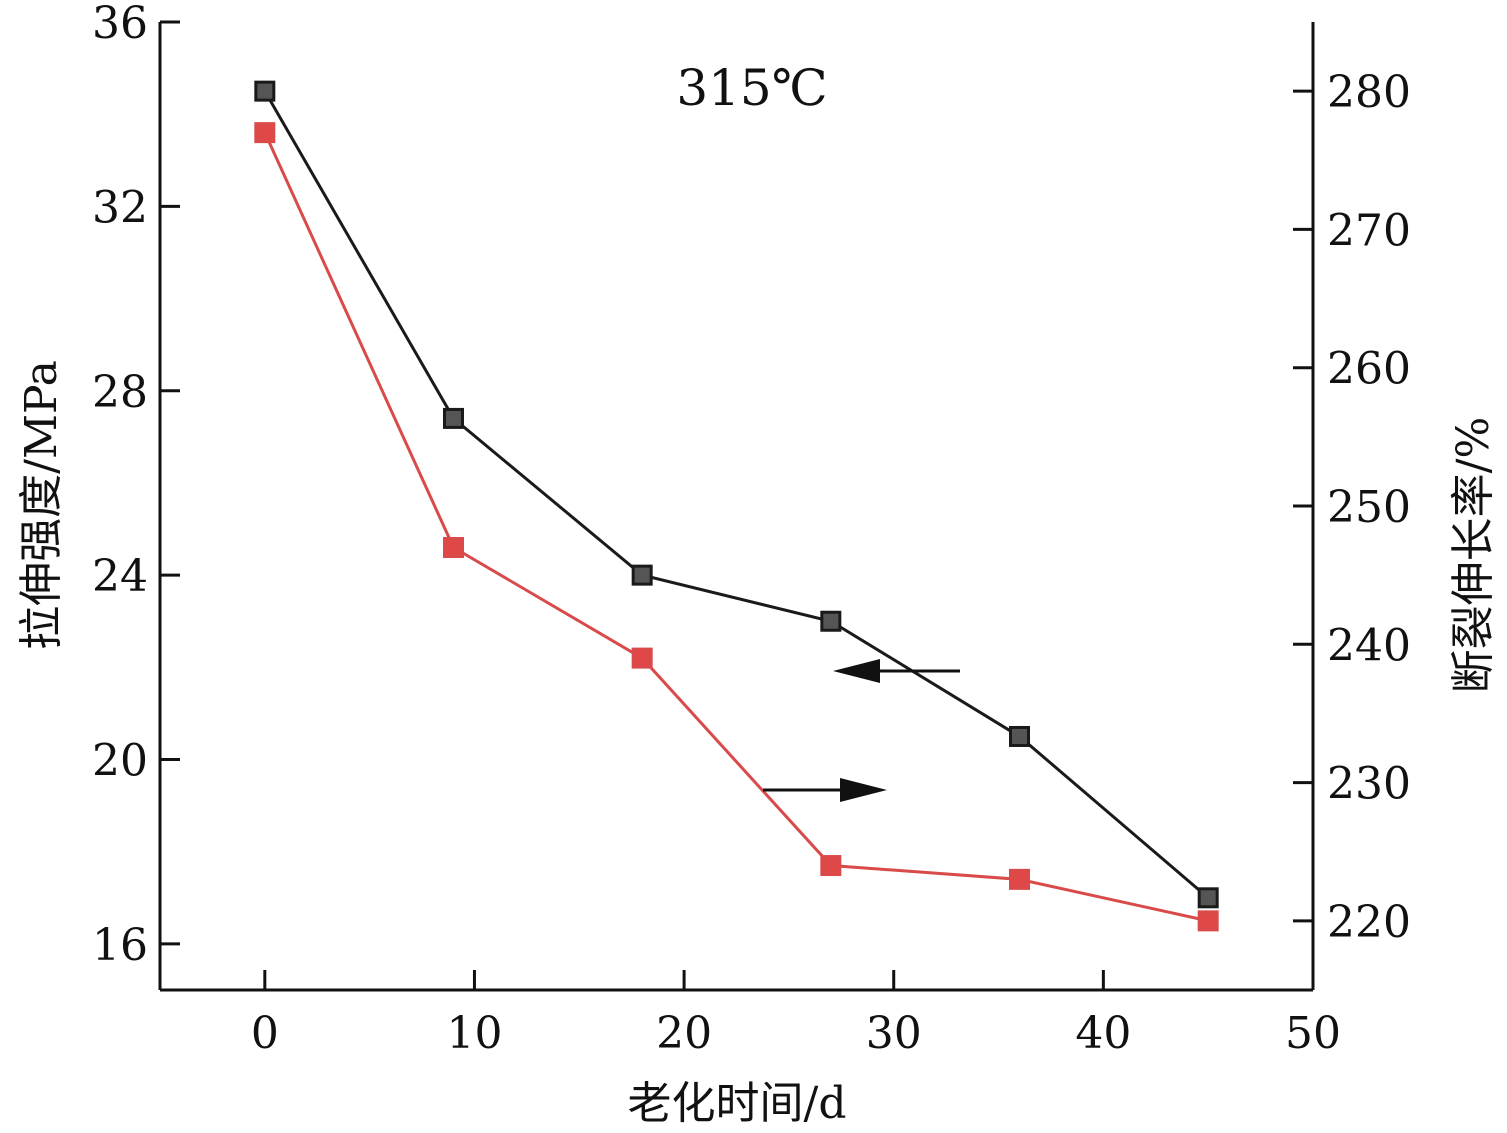  Describe the element at coordinates (120, 392) in the screenshot. I see `y-left-tick-label: 28` at that location.